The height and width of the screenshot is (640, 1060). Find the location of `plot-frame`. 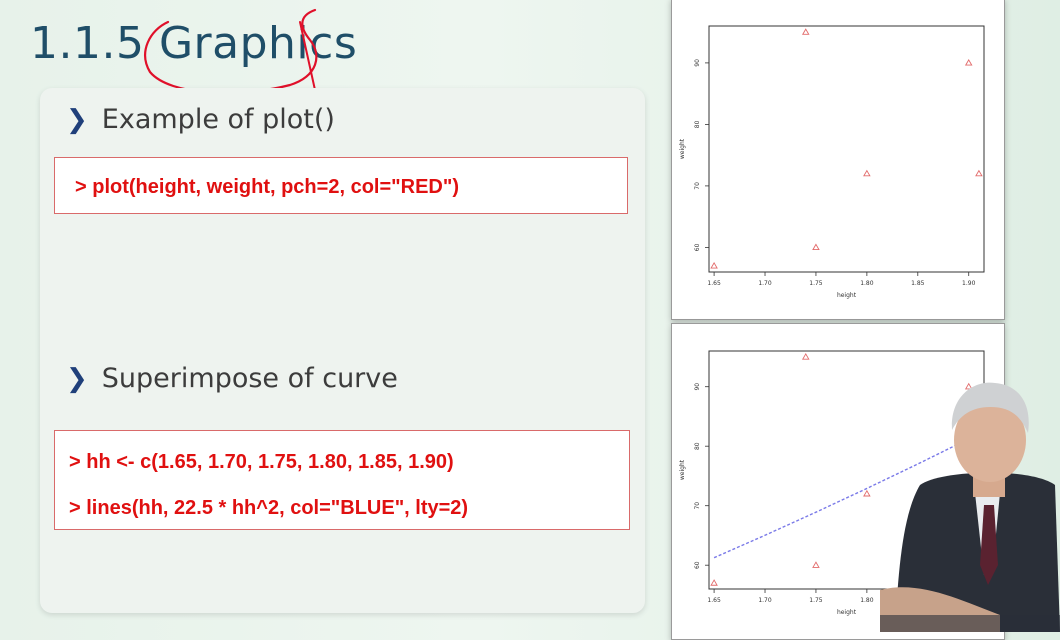

plot-frame is located at coordinates (846, 149).